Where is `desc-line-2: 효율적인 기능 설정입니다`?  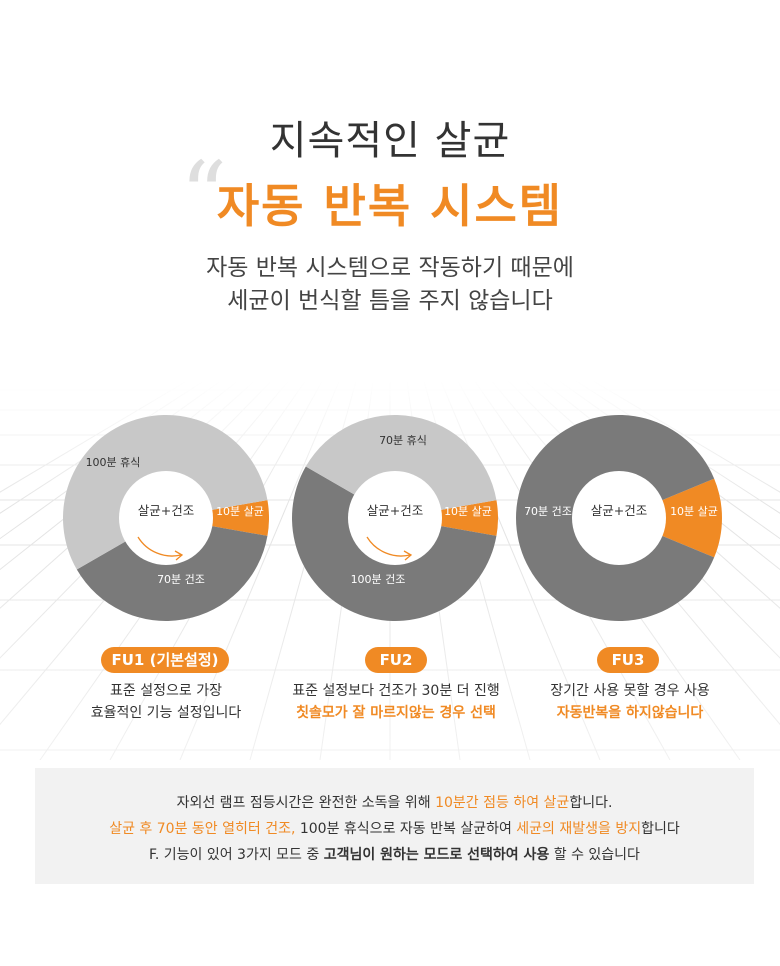
desc-line-2: 효율적인 기능 설정입니다 is located at coordinates (166, 713).